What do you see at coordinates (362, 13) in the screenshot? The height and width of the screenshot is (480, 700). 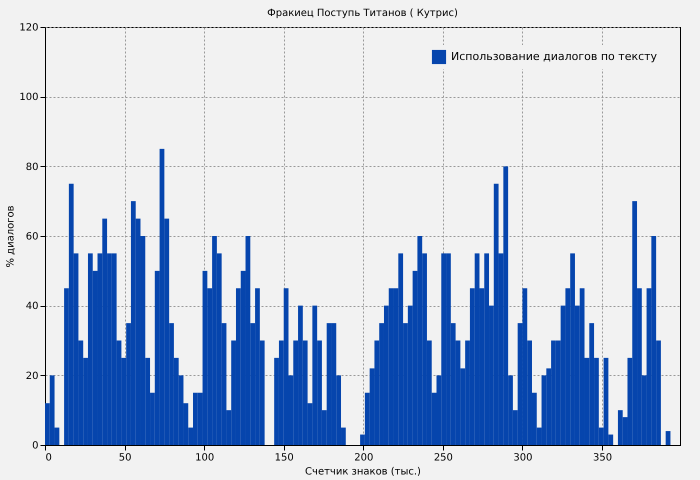 I see `chart-title: Фракиец Поступь Титанов ( Кутрис)` at bounding box center [362, 13].